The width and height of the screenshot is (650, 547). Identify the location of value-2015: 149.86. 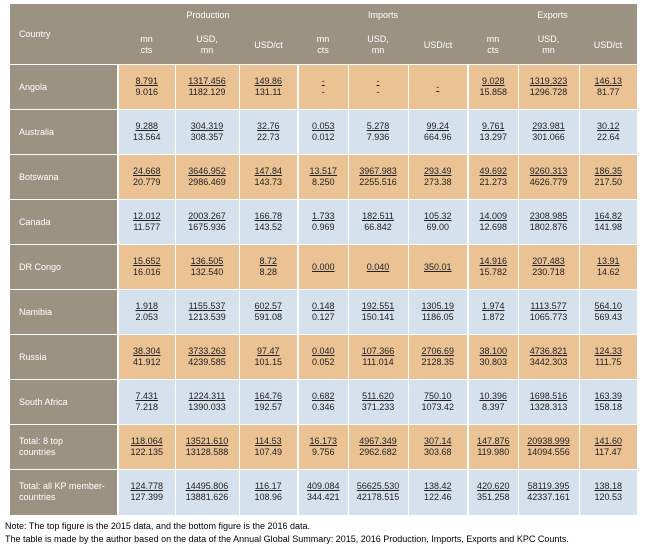
(268, 81).